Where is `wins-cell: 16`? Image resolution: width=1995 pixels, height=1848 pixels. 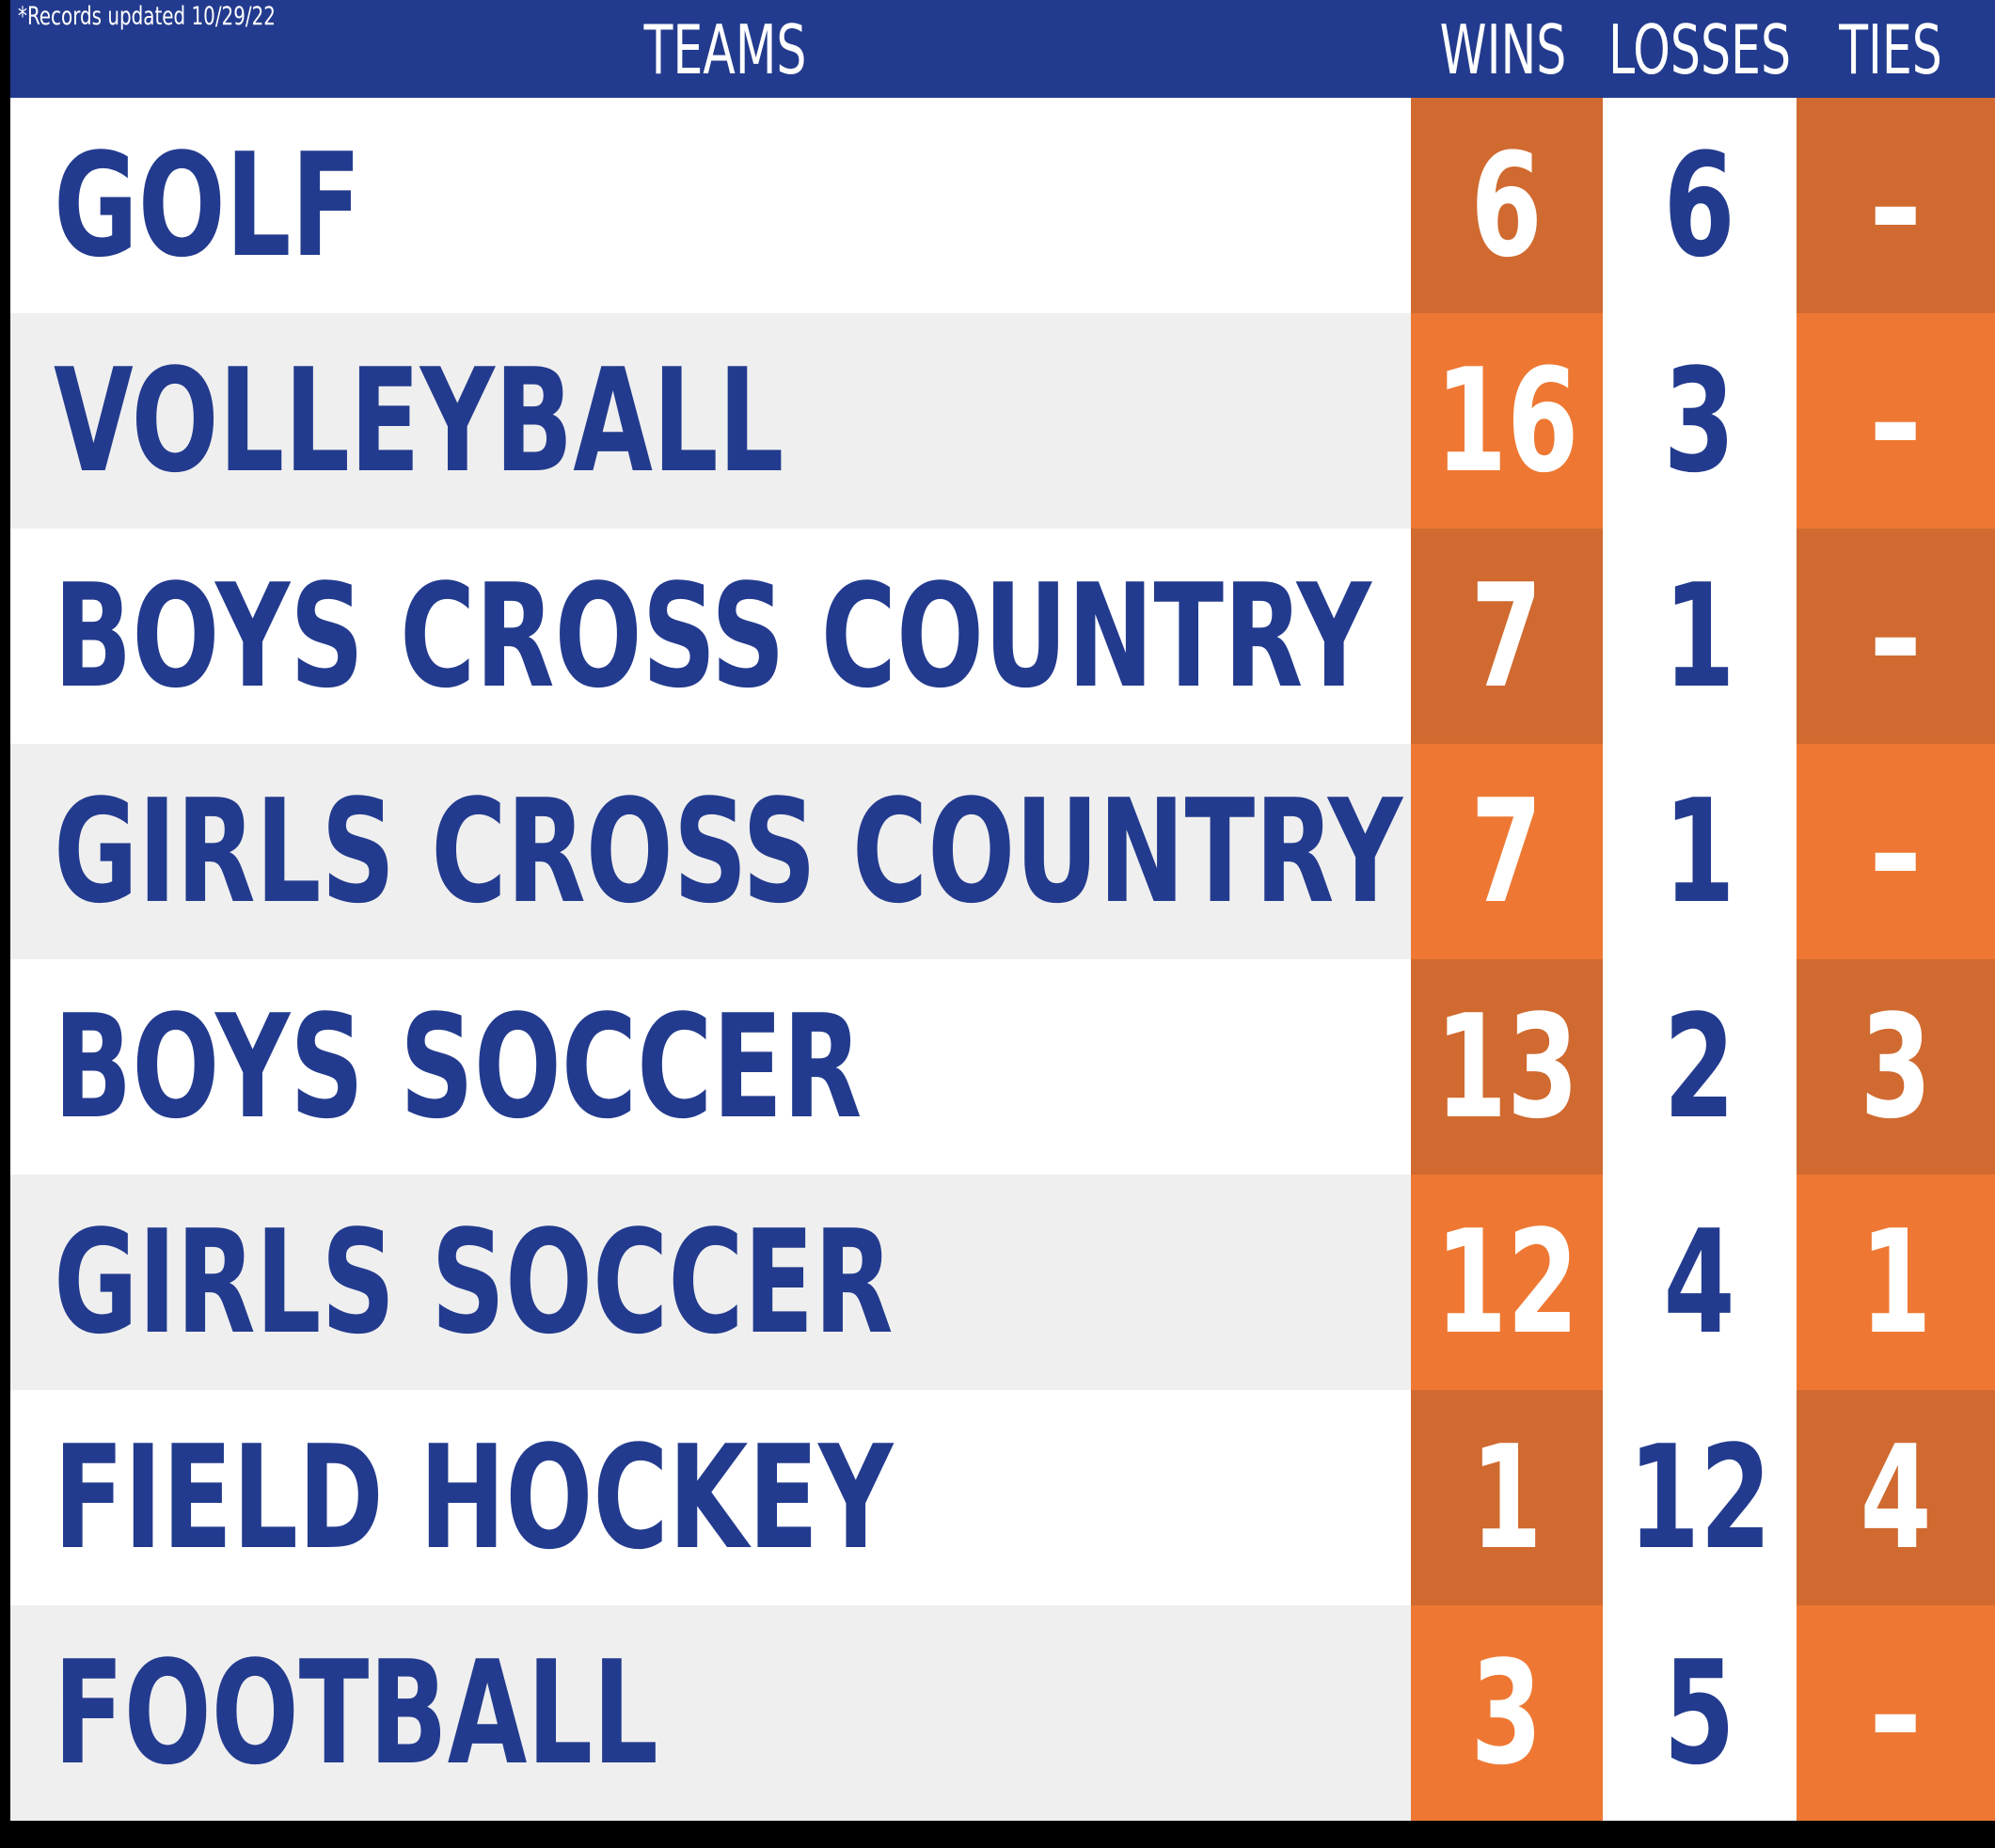
wins-cell: 16 is located at coordinates (1507, 421).